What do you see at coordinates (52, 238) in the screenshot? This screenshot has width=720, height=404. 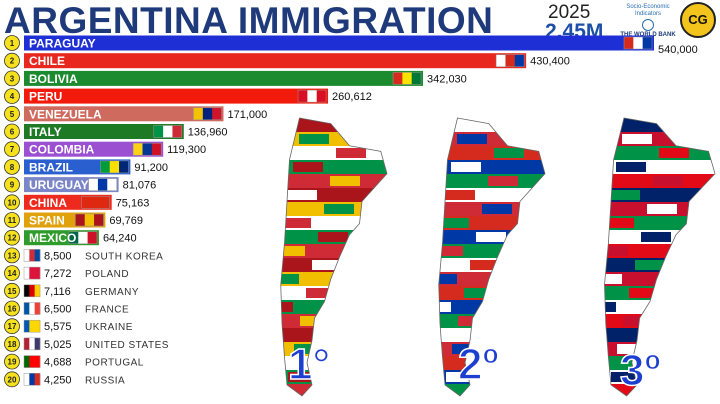 I see `bar-label-mexico: MEXICO` at bounding box center [52, 238].